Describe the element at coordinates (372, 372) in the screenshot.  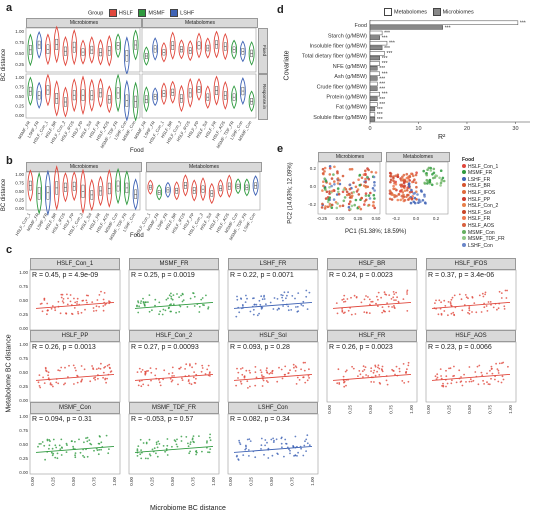
I see `facet-panel` at that location.